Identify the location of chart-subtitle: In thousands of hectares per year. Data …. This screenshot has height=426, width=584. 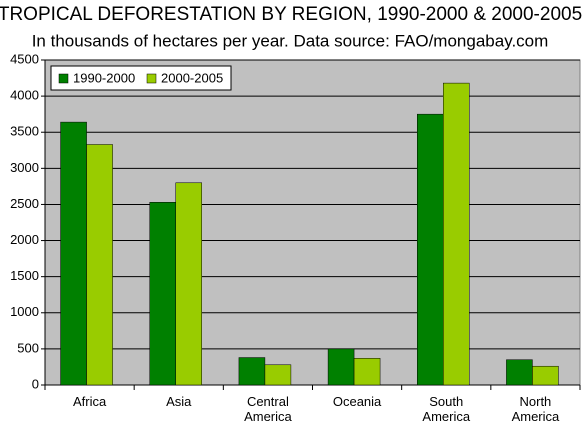
(290, 40).